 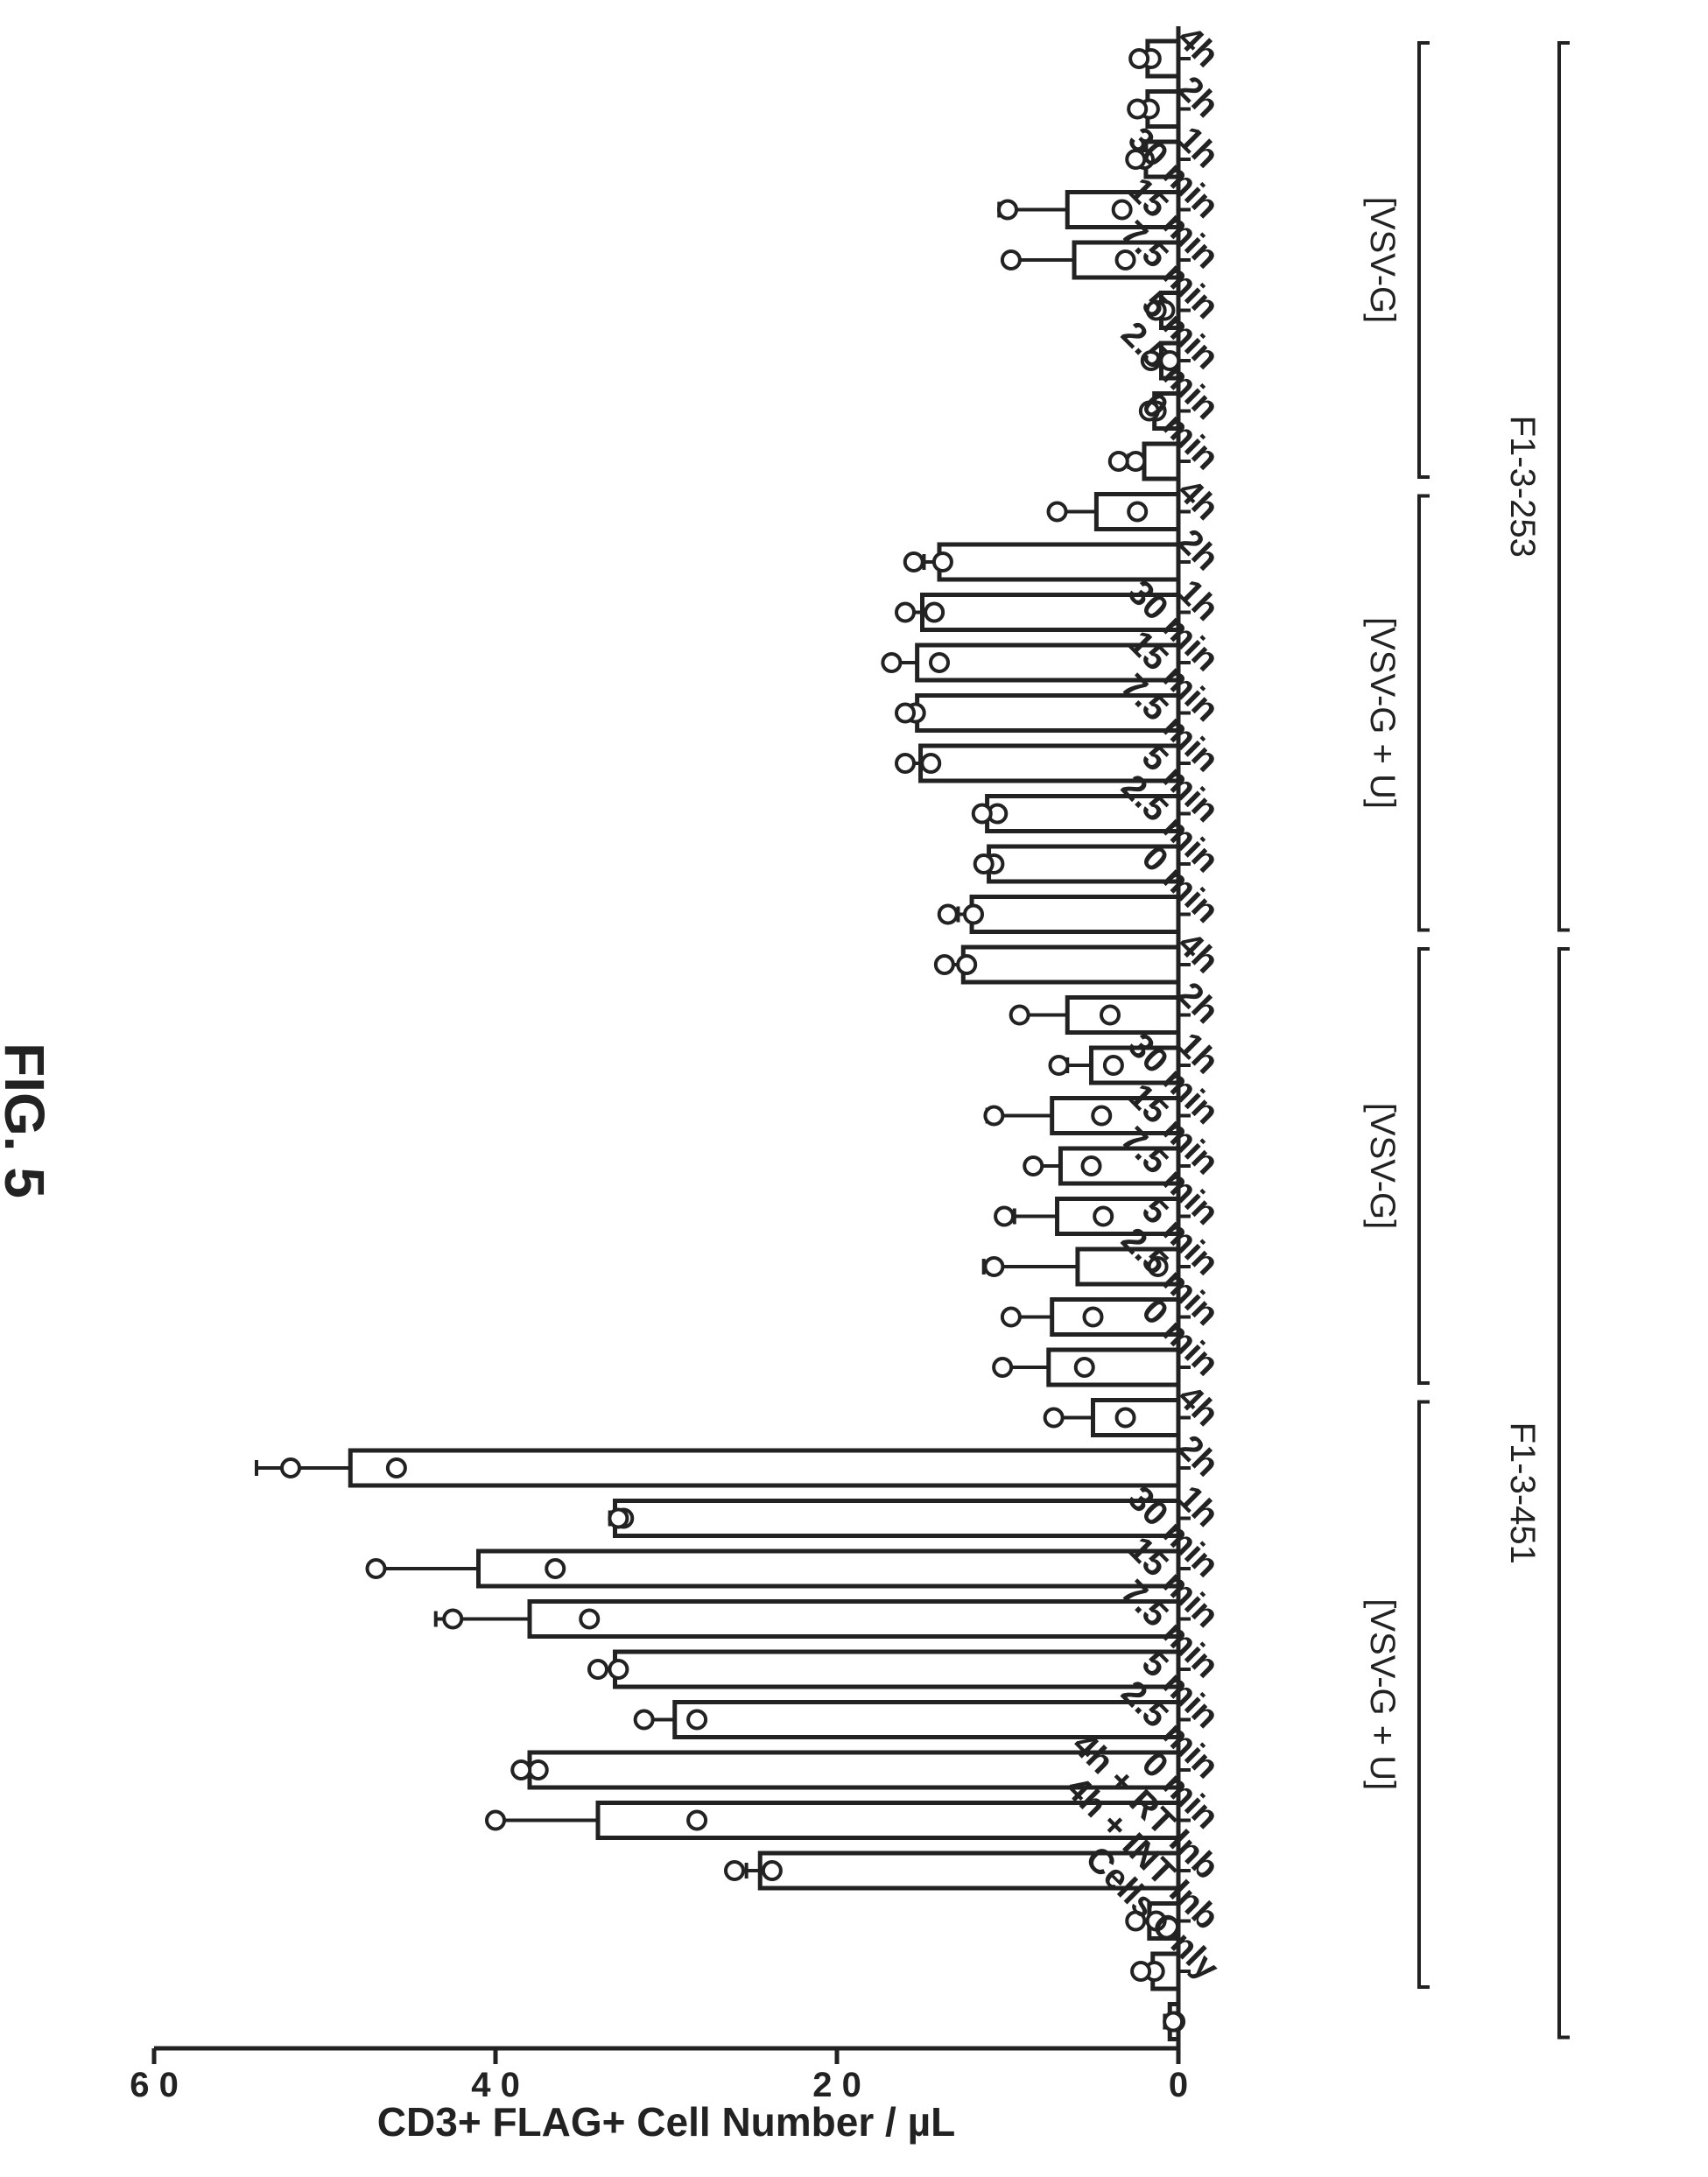 What do you see at coordinates (496, 2085) in the screenshot?
I see `y-tick-label: 4 0` at bounding box center [496, 2085].